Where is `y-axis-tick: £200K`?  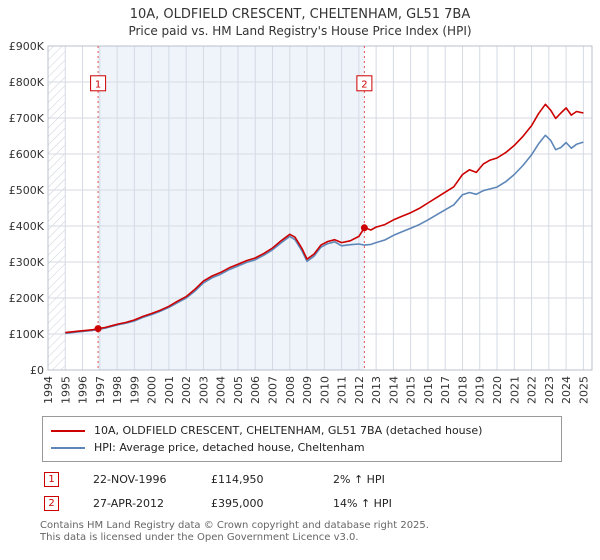 y-axis-tick: £200K is located at coordinates (27, 298).